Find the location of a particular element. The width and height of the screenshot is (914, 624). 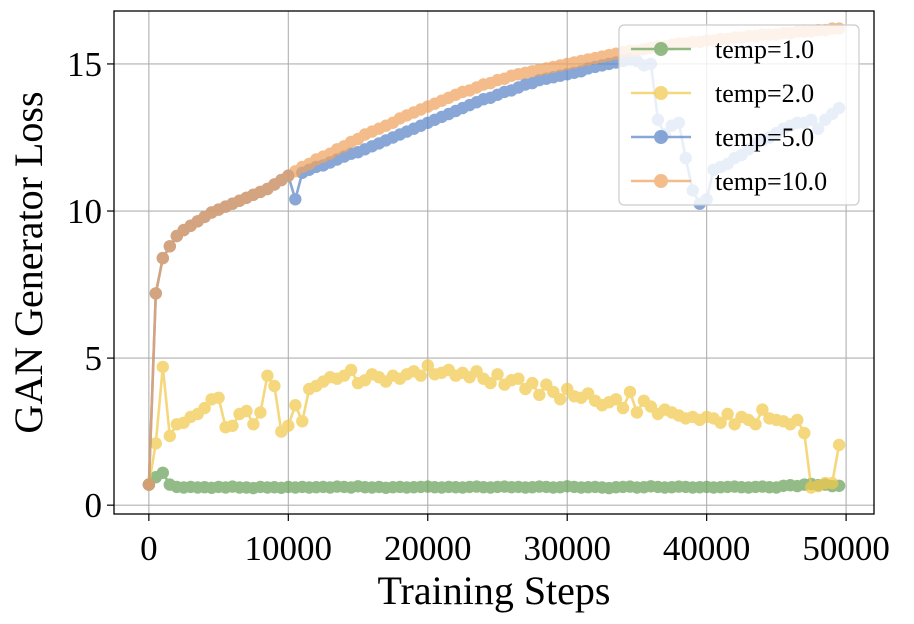

legend-label: temp=1.0 is located at coordinates (764, 49).